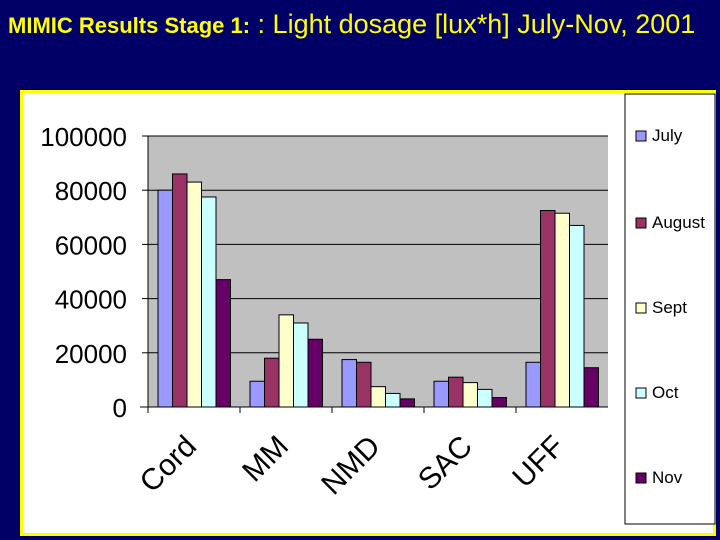  What do you see at coordinates (473, 24) in the screenshot?
I see `slide-title-rest: : Light dosage [lux*h] July-Nov, 2001` at bounding box center [473, 24].